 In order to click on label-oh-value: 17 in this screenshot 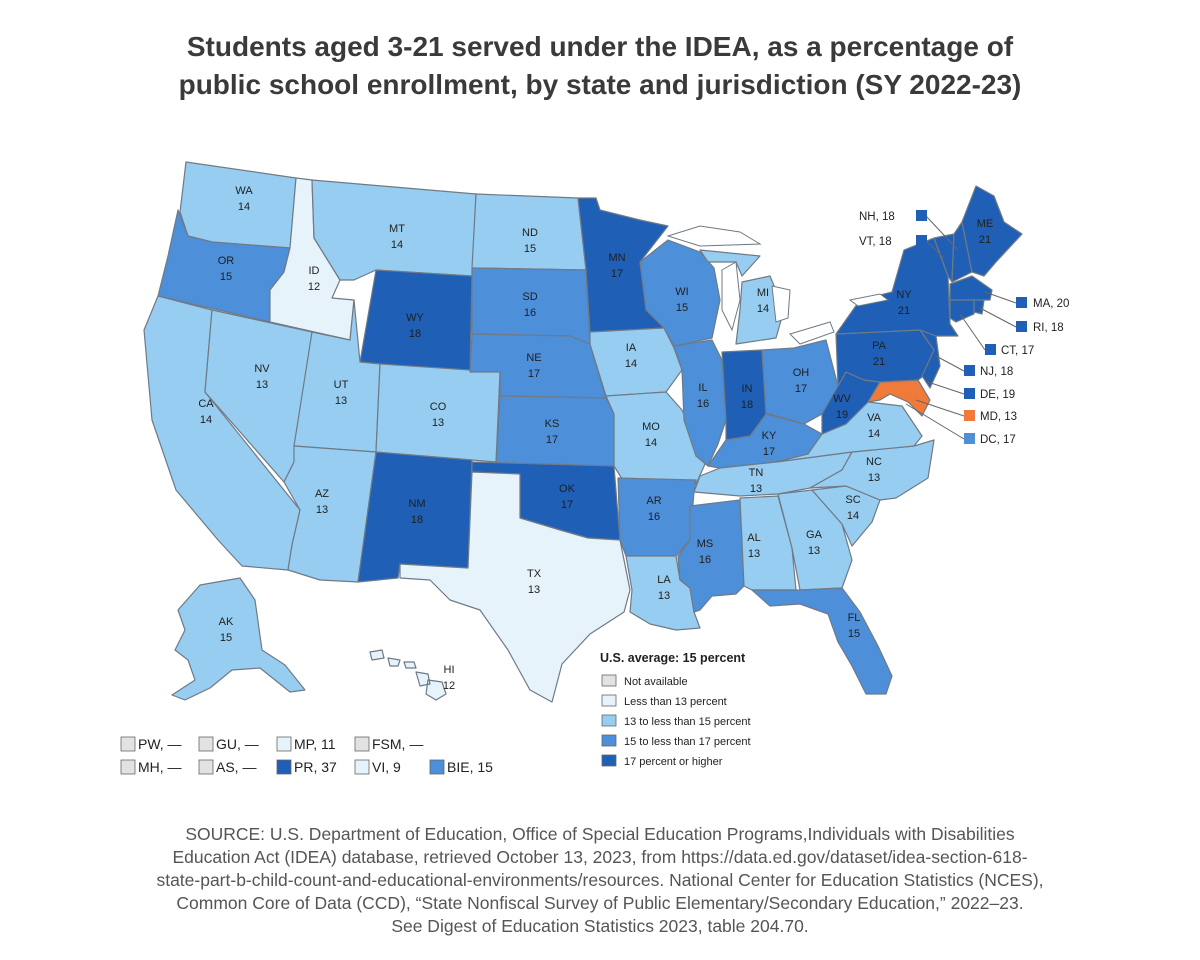, I will do `click(801, 389)`.